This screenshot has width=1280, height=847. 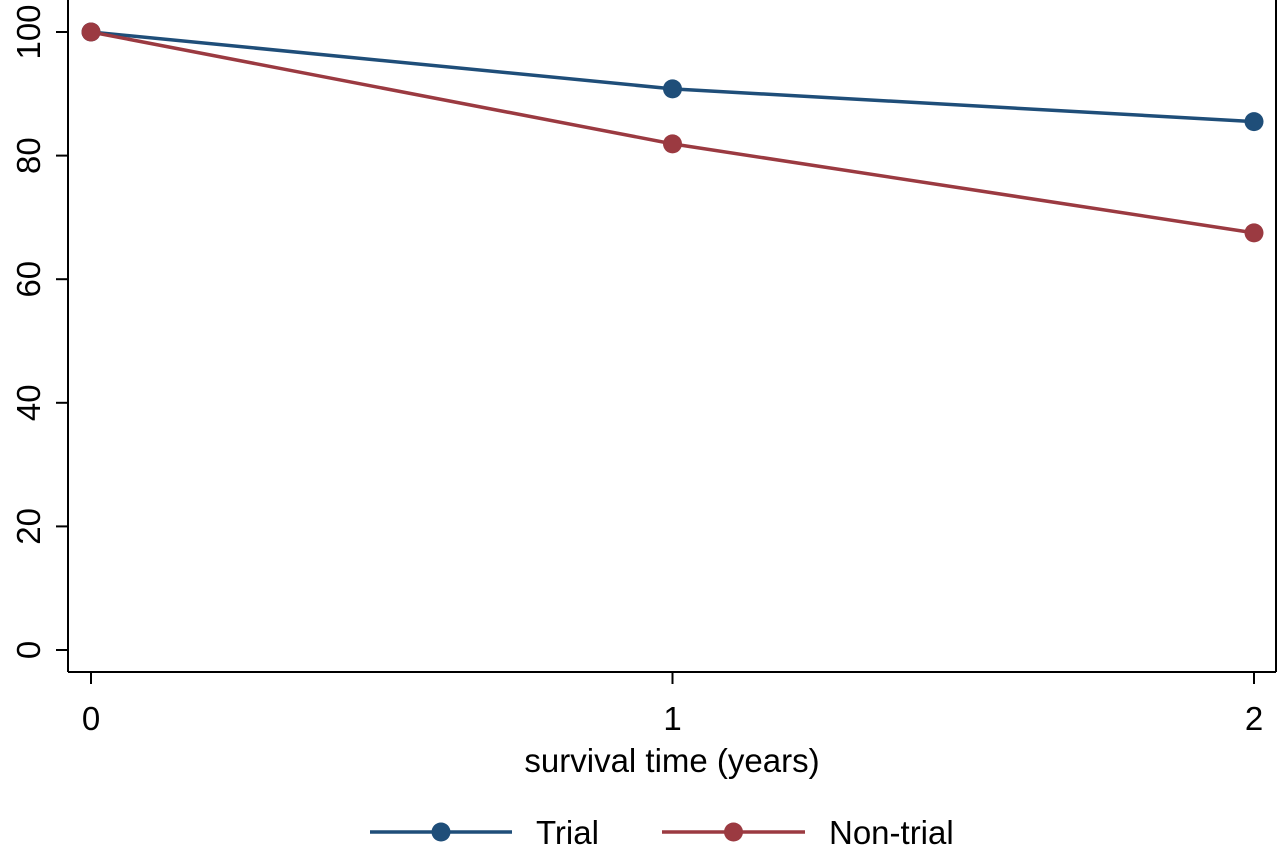 I want to click on legend-item-trial: Trial, so click(x=484, y=830).